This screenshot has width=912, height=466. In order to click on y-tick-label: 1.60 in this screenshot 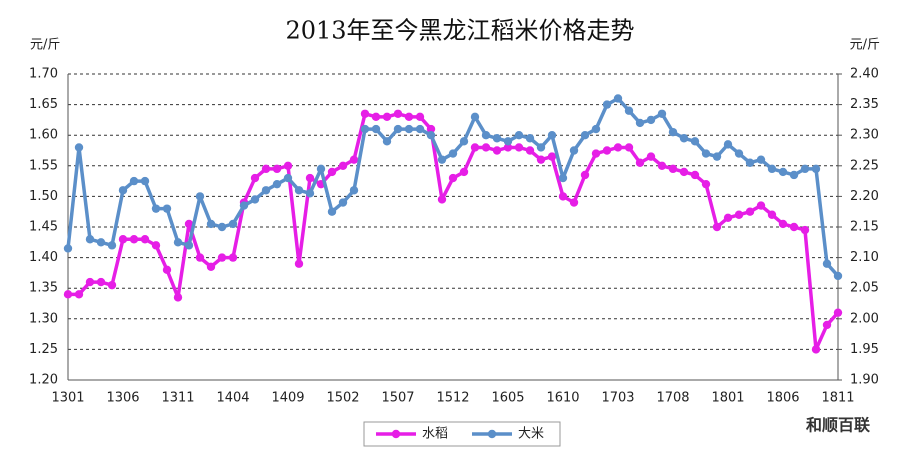, I will do `click(43, 135)`.